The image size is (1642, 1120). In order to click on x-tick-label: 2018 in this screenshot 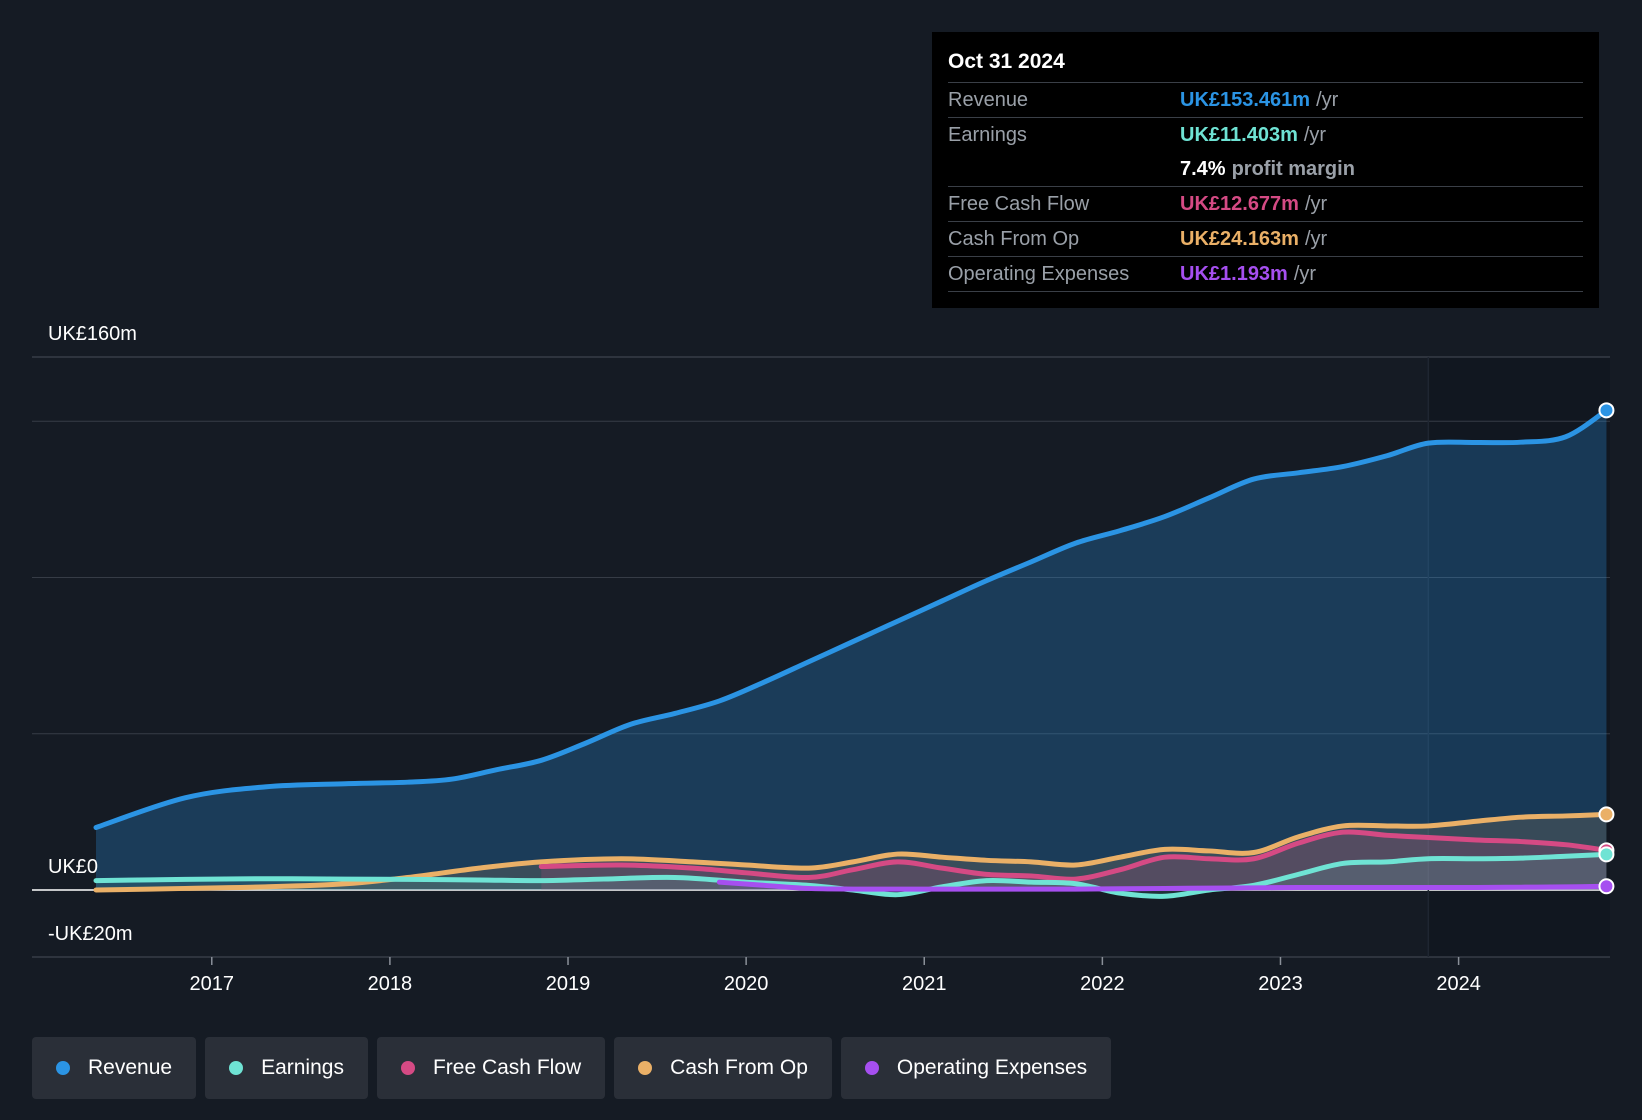, I will do `click(390, 984)`.